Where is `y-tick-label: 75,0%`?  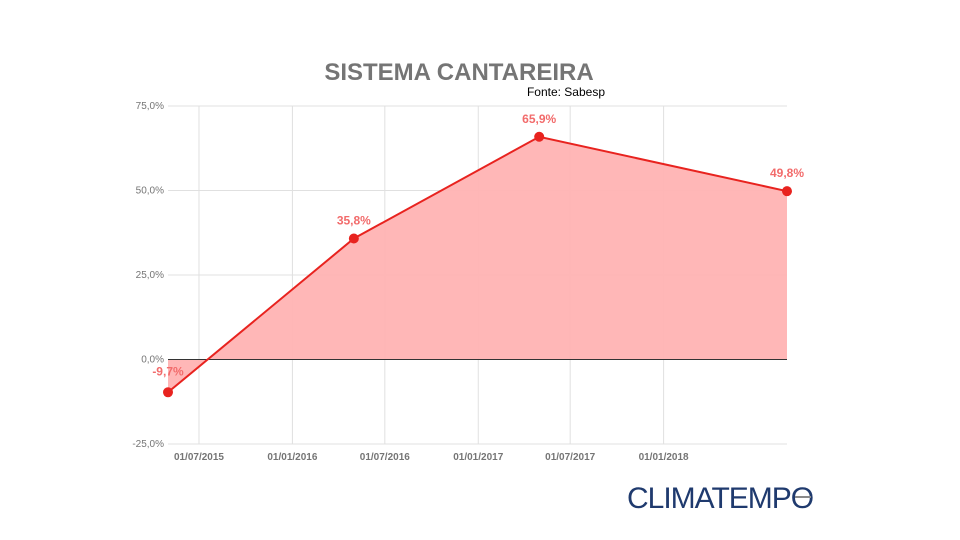
y-tick-label: 75,0% is located at coordinates (150, 106).